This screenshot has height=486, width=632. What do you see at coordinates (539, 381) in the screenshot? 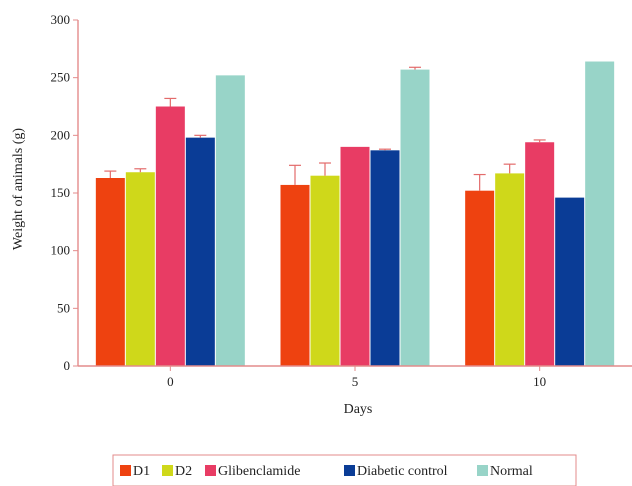
I see `x-tick-label: 10` at bounding box center [539, 381].